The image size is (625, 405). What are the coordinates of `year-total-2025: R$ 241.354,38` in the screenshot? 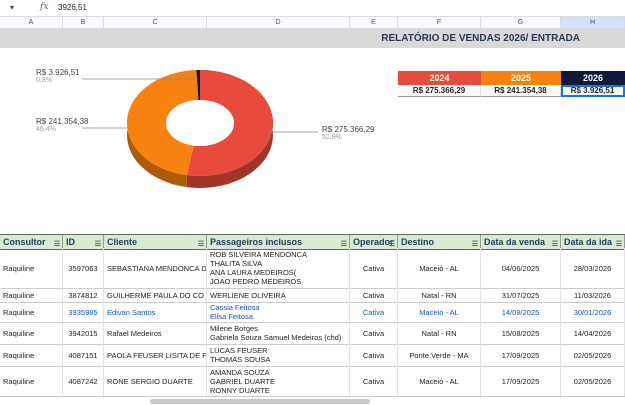 It's located at (521, 91).